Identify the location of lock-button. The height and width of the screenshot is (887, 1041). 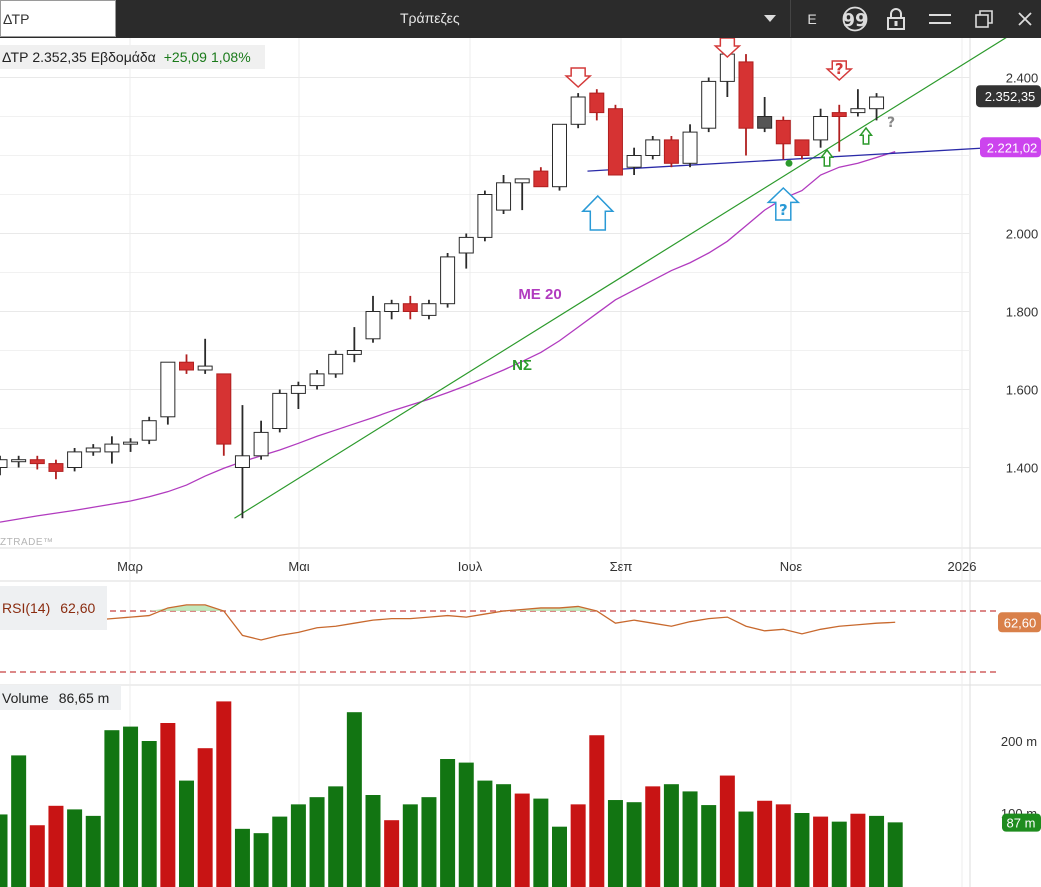
(896, 18).